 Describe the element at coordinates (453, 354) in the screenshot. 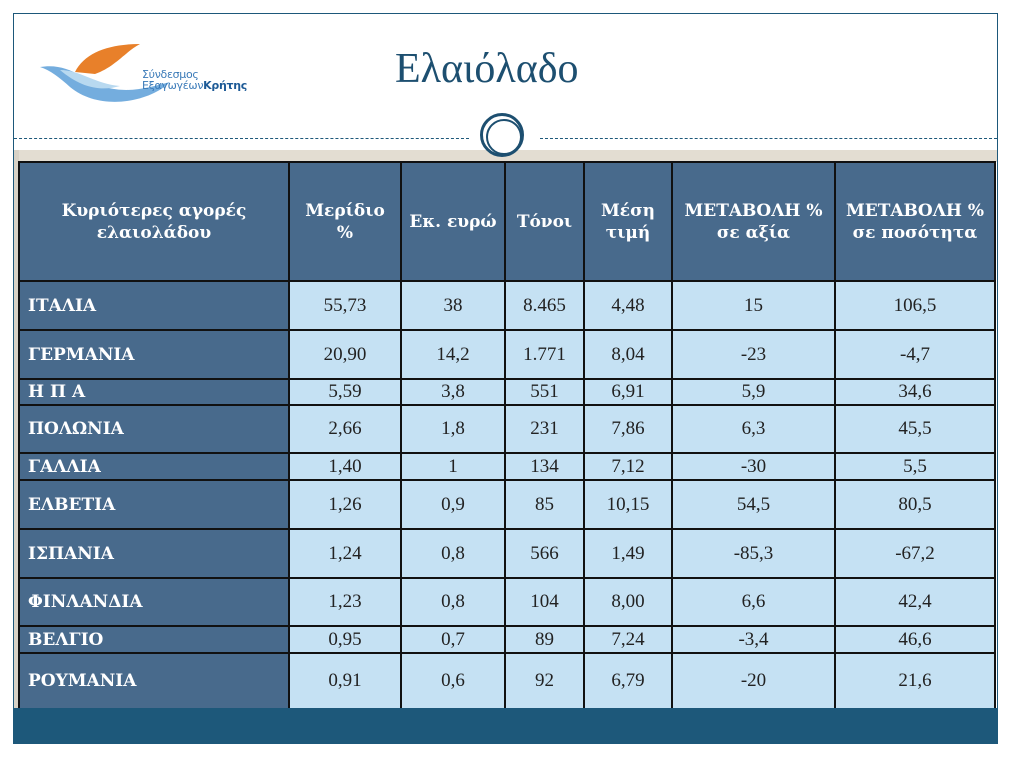

I see `value-cell: 14,2` at that location.